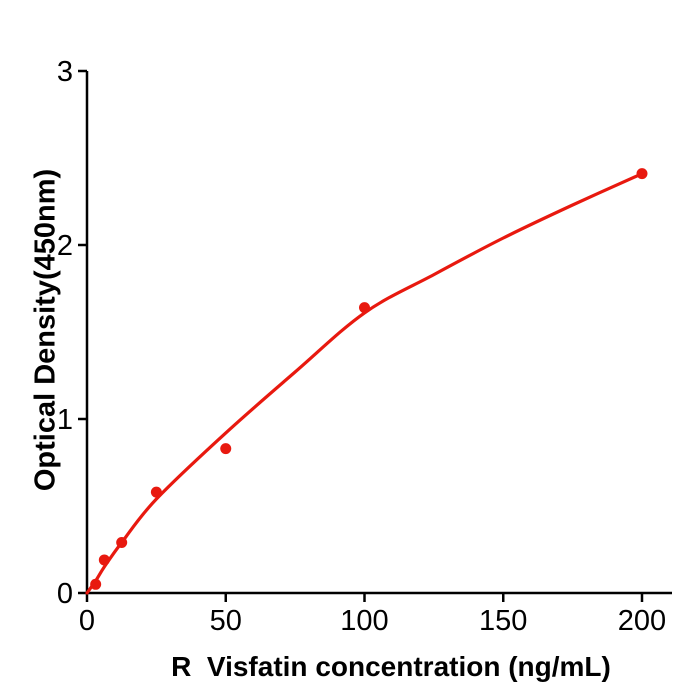  Describe the element at coordinates (642, 621) in the screenshot. I see `x-tick-label: 200` at that location.